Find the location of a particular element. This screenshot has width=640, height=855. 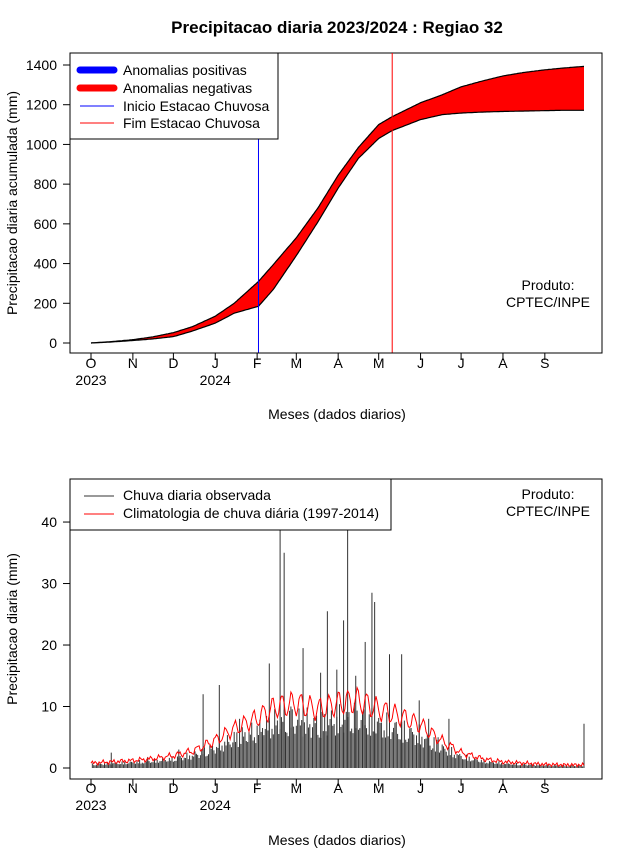

bottom-x-axis-label: Meses (dados diarios) is located at coordinates (337, 840).